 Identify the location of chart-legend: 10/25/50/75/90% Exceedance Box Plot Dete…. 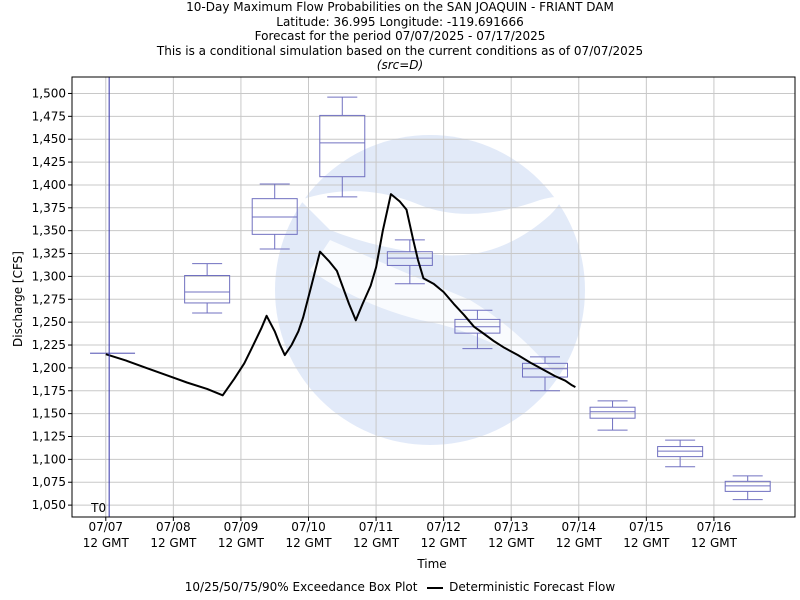
(400, 587).